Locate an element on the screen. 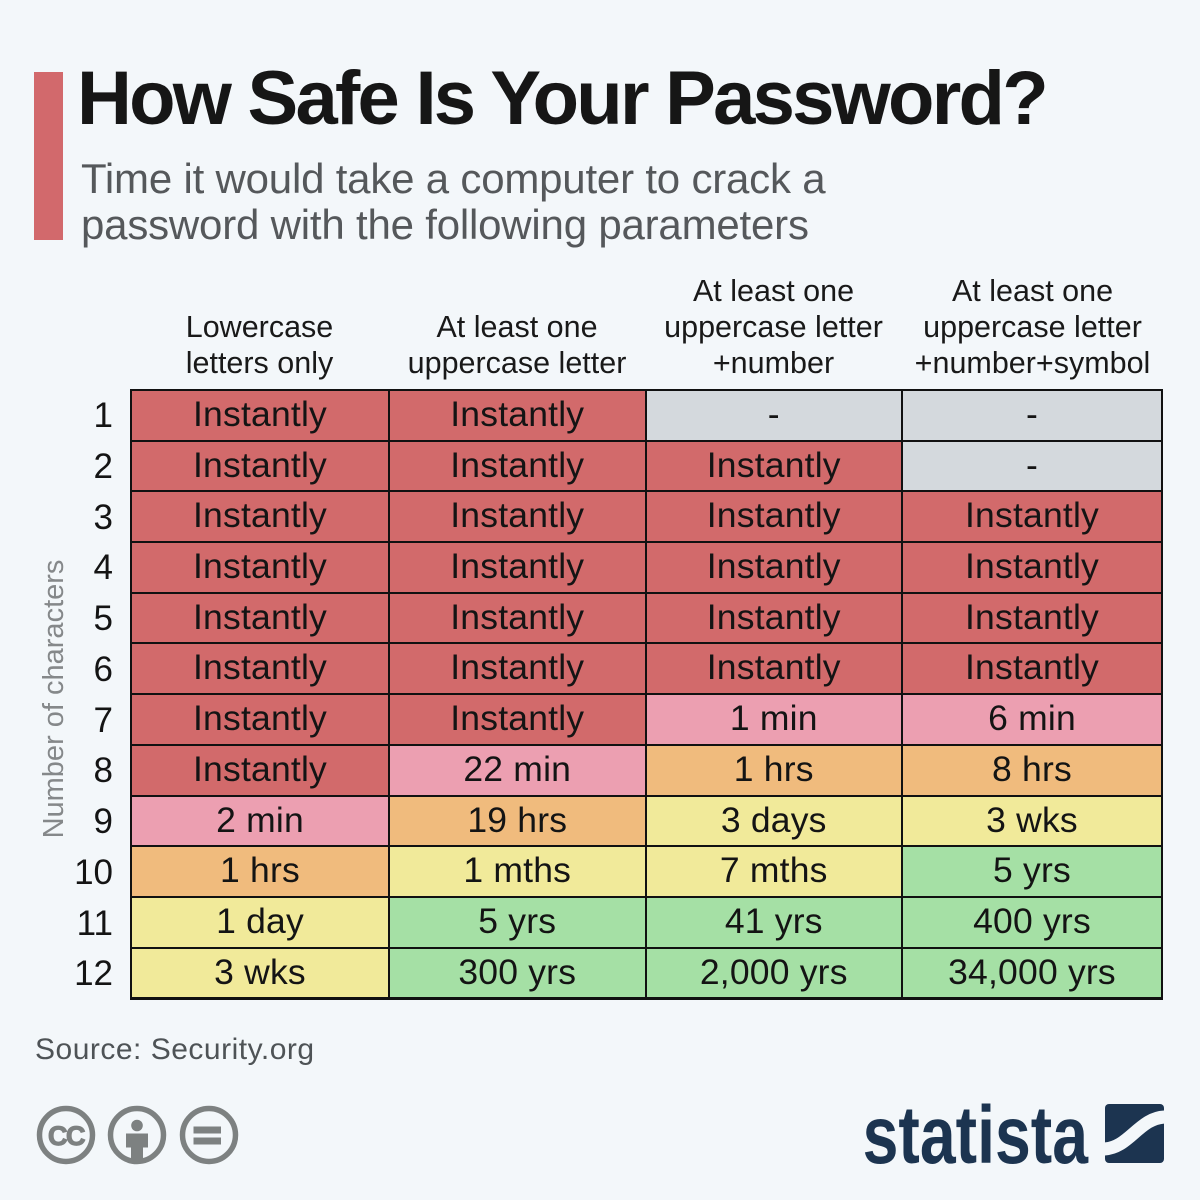 The image size is (1200, 1200). svg-text: statista is located at coordinates (976, 1129).